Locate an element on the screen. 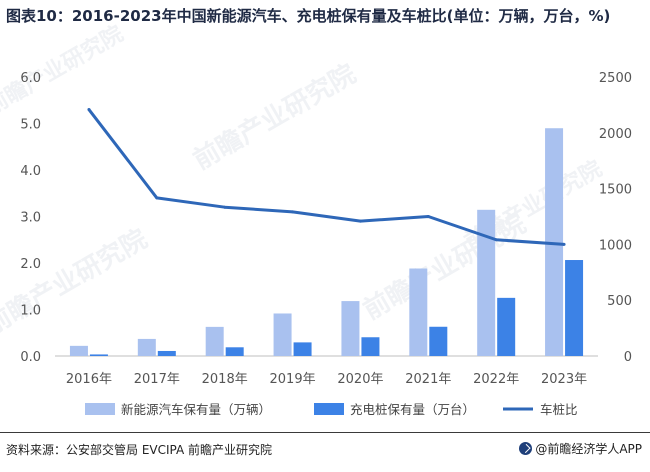  x-axis-tick-label: 2023年 is located at coordinates (564, 379).